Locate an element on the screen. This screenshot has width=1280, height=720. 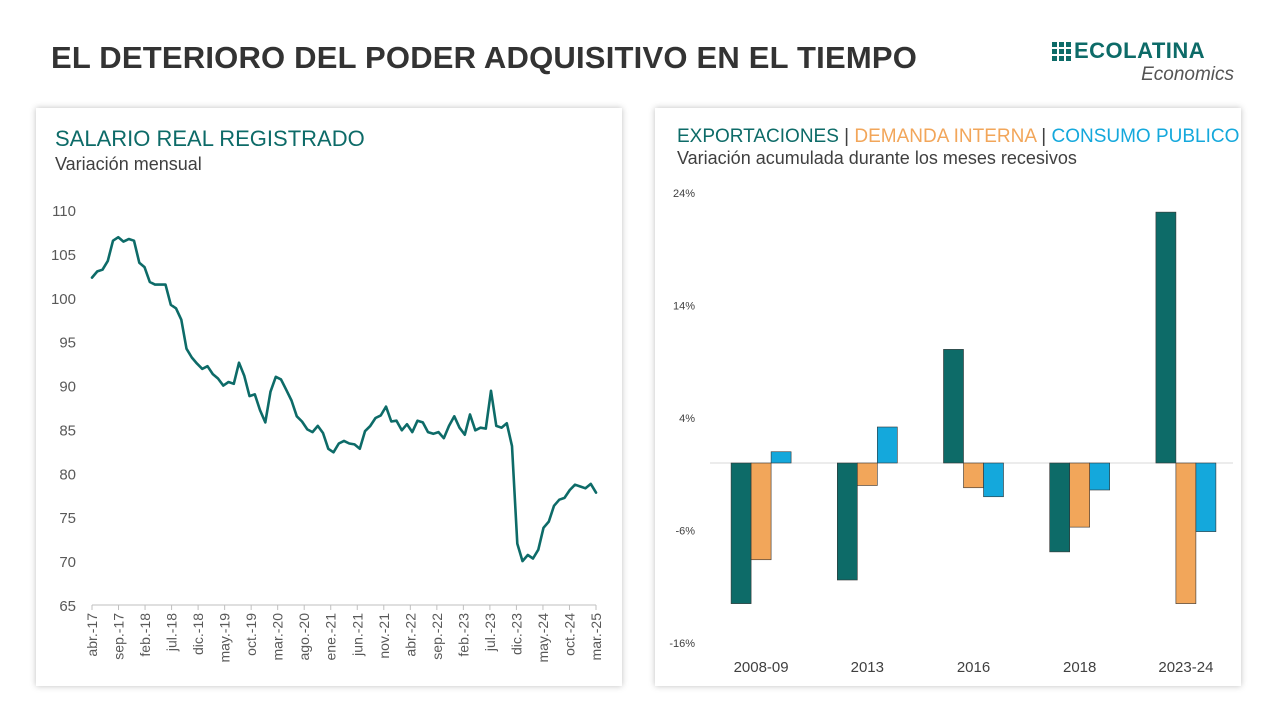
y-tick-label: -16% is located at coordinates (682, 644).